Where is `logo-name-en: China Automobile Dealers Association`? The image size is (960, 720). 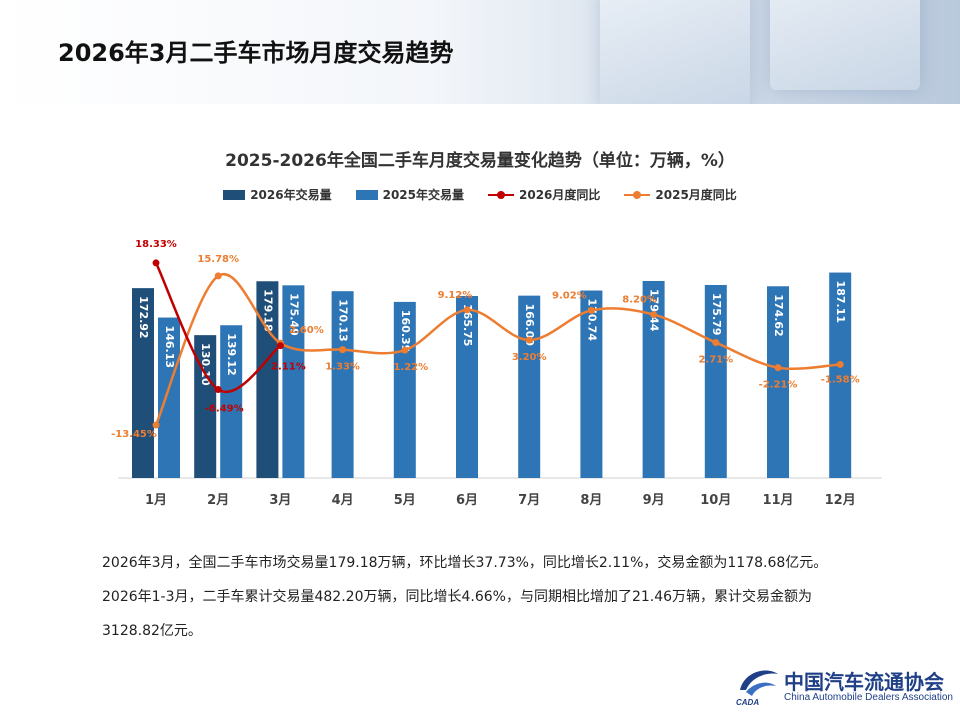
logo-name-en: China Automobile Dealers Association is located at coordinates (868, 697).